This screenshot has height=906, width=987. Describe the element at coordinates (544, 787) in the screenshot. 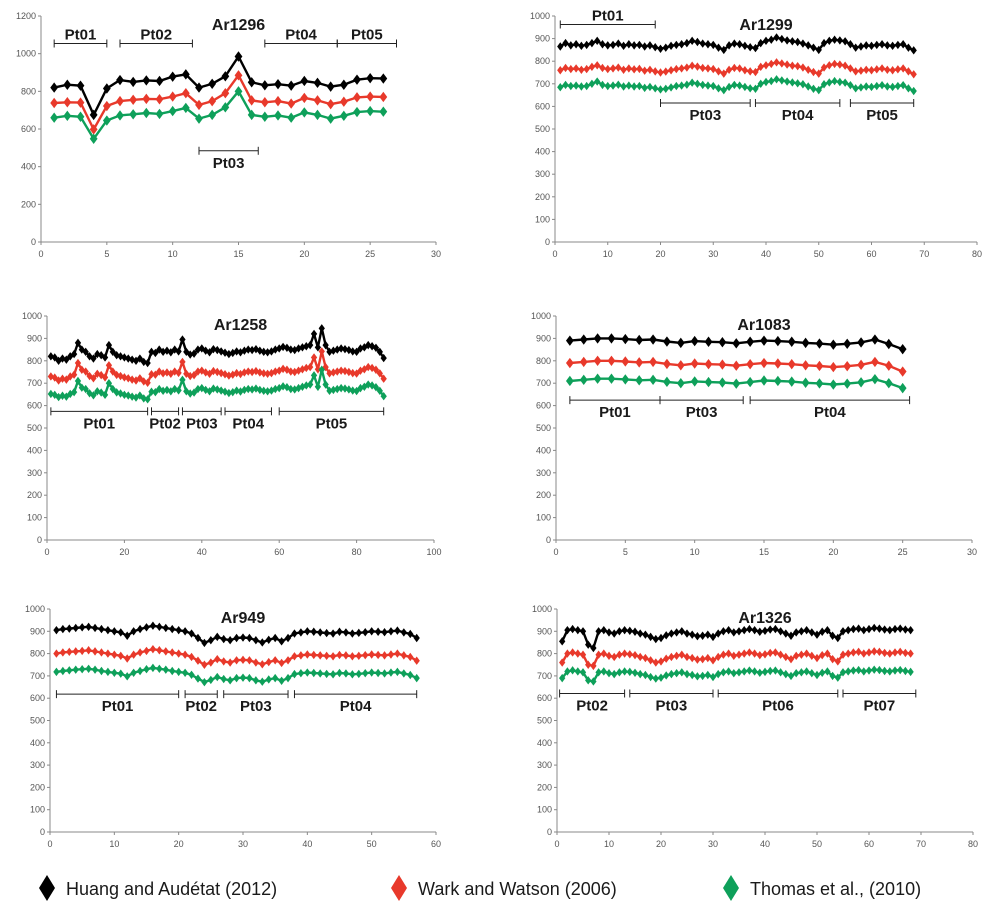

I see `y-tick-label: 200` at that location.